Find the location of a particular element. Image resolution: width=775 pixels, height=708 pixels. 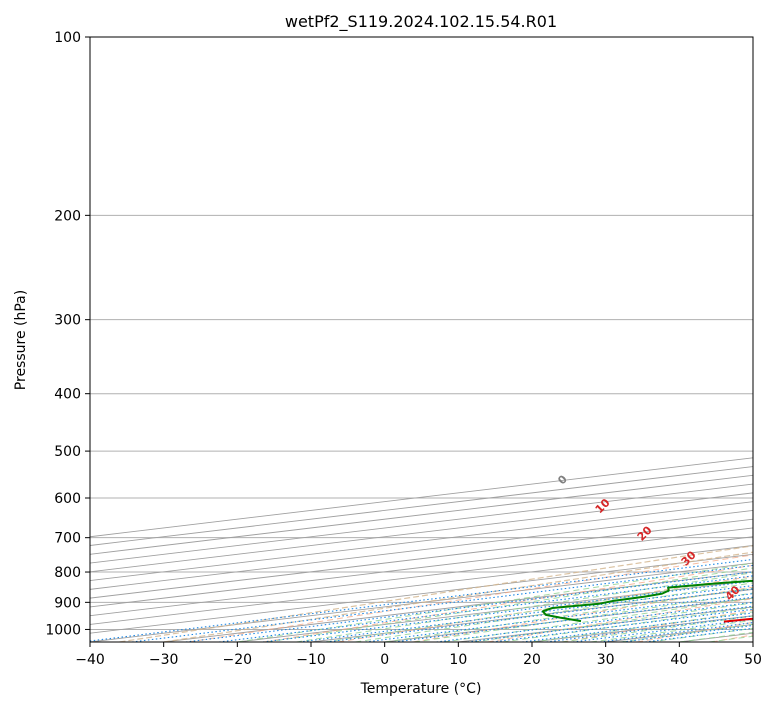

x-tick-label: −30 is located at coordinates (164, 660).